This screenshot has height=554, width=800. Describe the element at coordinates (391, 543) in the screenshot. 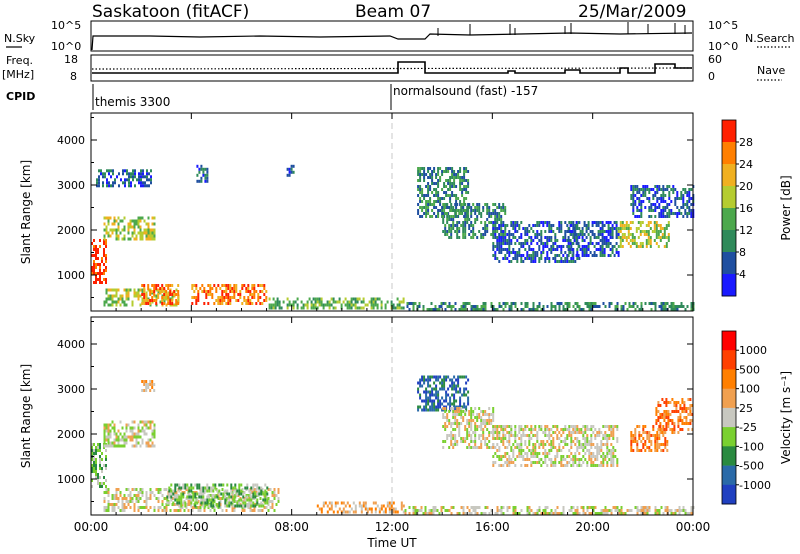

I see `velocity-xlabel: Time UT` at that location.